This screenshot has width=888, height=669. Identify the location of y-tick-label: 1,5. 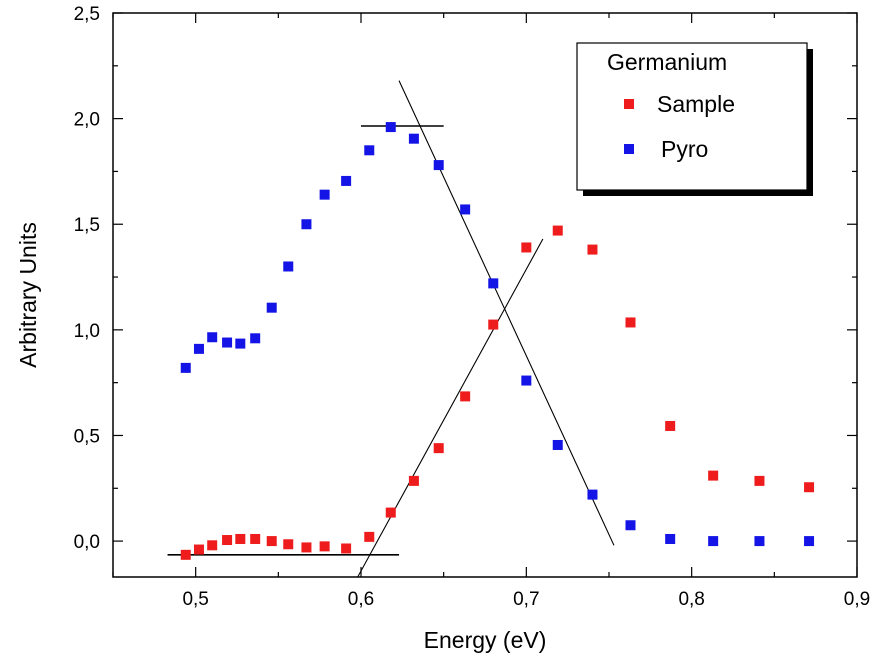
(87, 225).